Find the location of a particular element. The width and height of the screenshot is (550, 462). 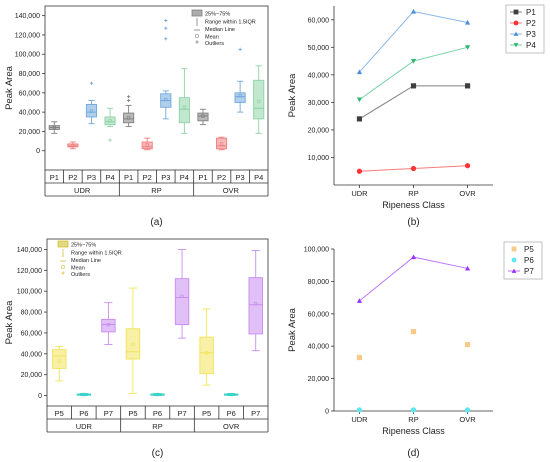

y-tick-label: 50,000 is located at coordinates (319, 48).